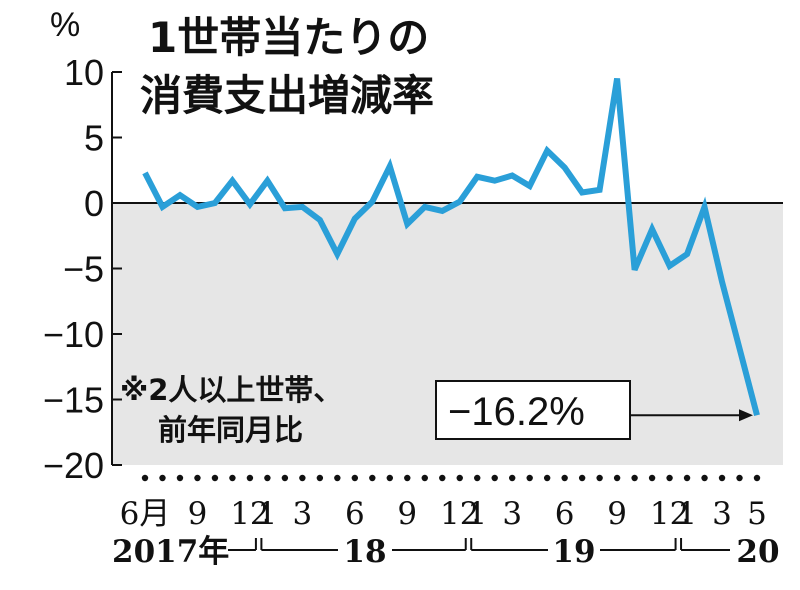 The width and height of the screenshot is (800, 590). Describe the element at coordinates (573, 552) in the screenshot. I see `year-label: 19` at that location.